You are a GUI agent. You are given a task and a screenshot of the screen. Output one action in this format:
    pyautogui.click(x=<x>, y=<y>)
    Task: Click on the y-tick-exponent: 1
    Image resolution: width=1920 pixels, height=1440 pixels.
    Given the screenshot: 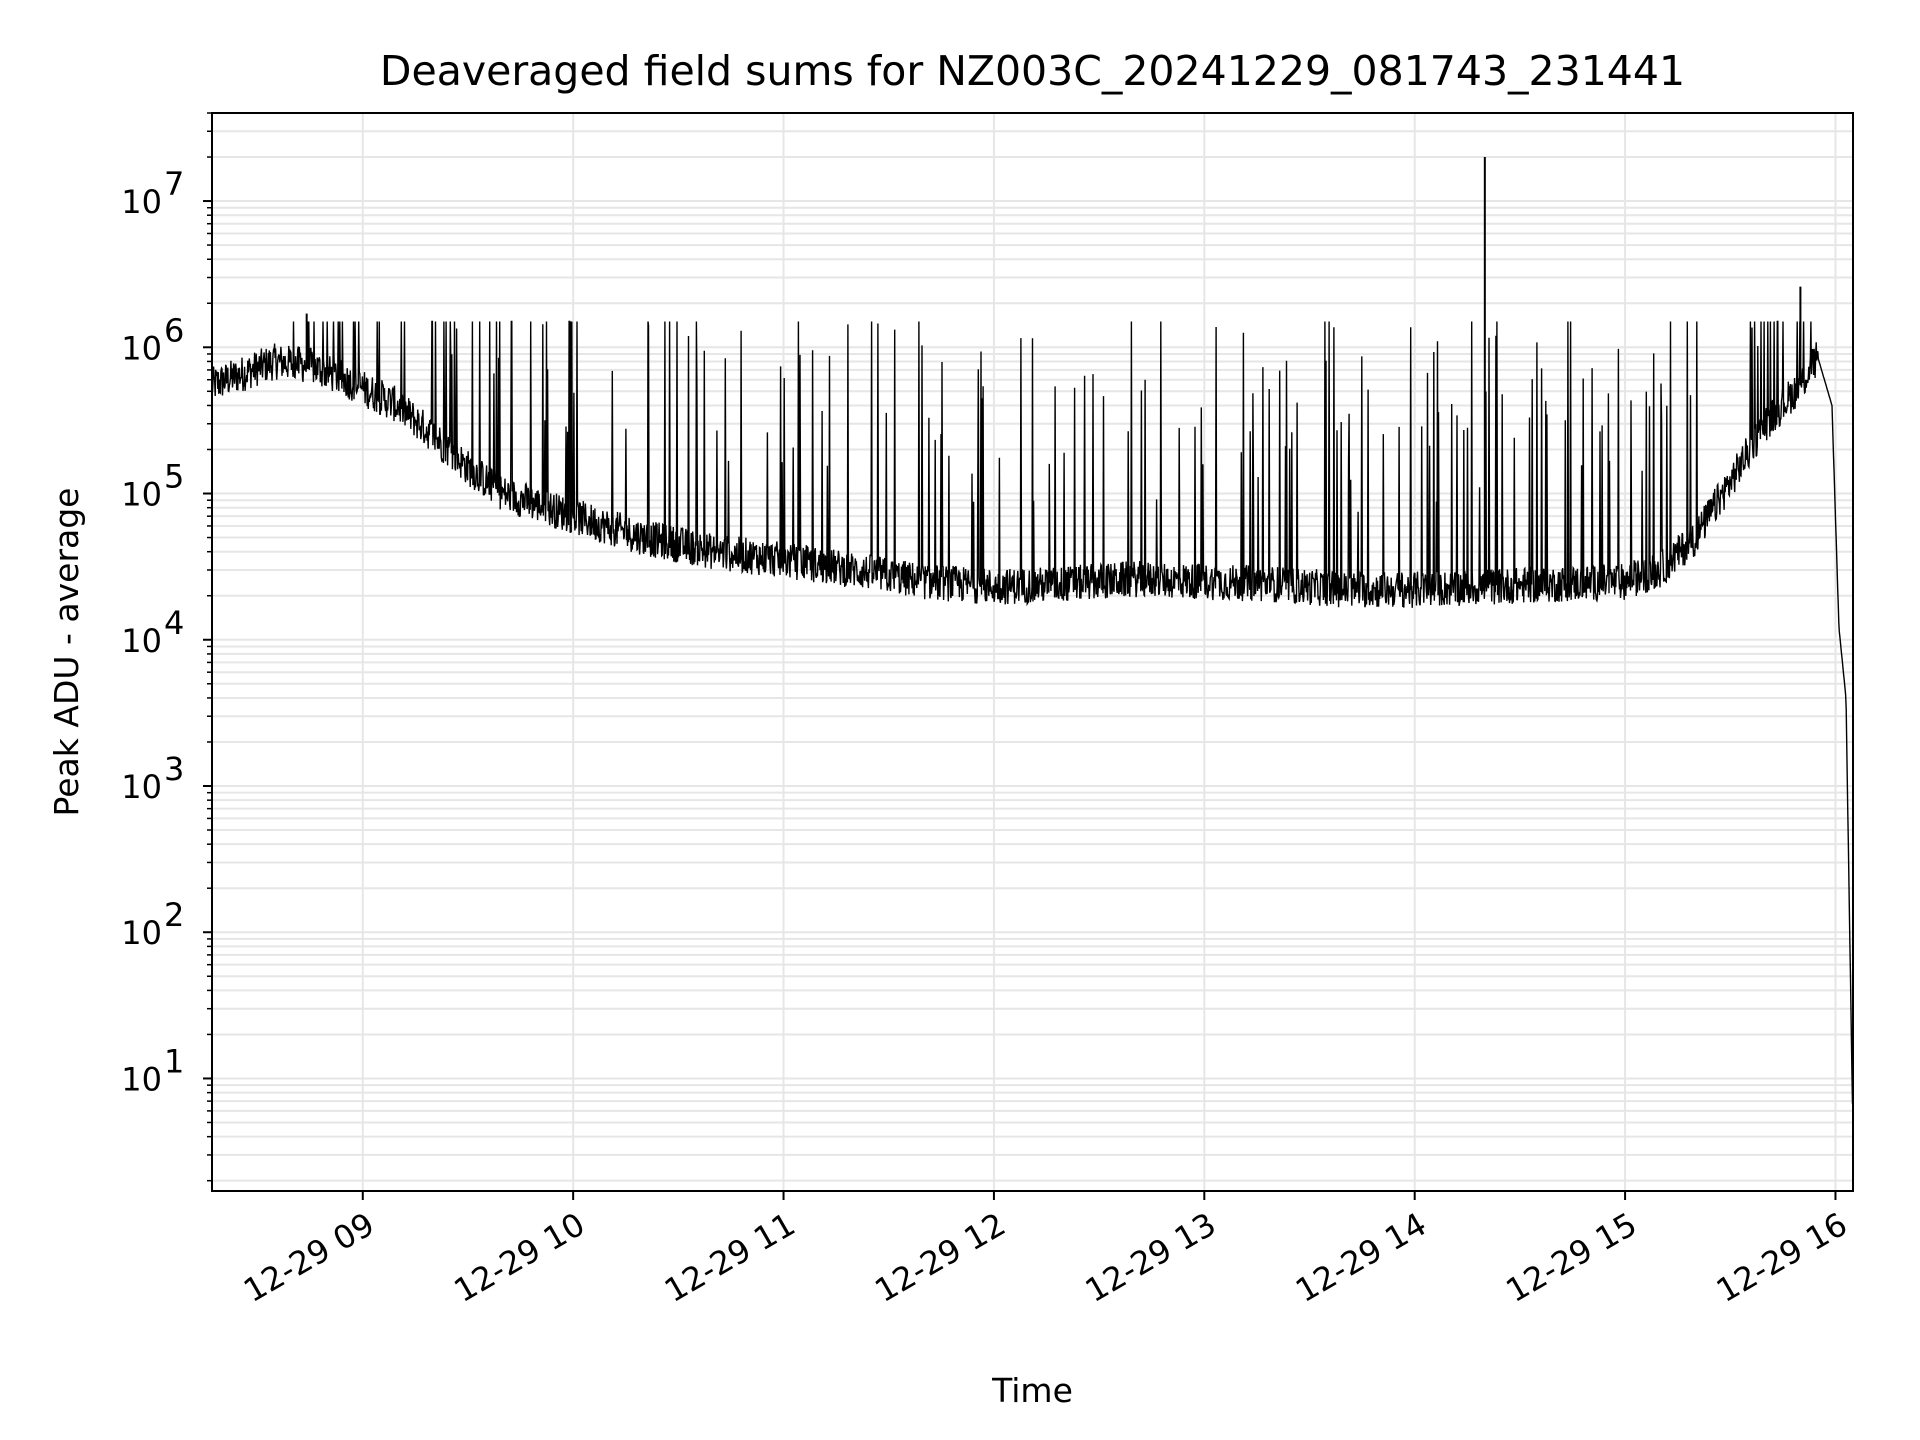 What is the action you would take?
    pyautogui.click(x=174, y=1061)
    